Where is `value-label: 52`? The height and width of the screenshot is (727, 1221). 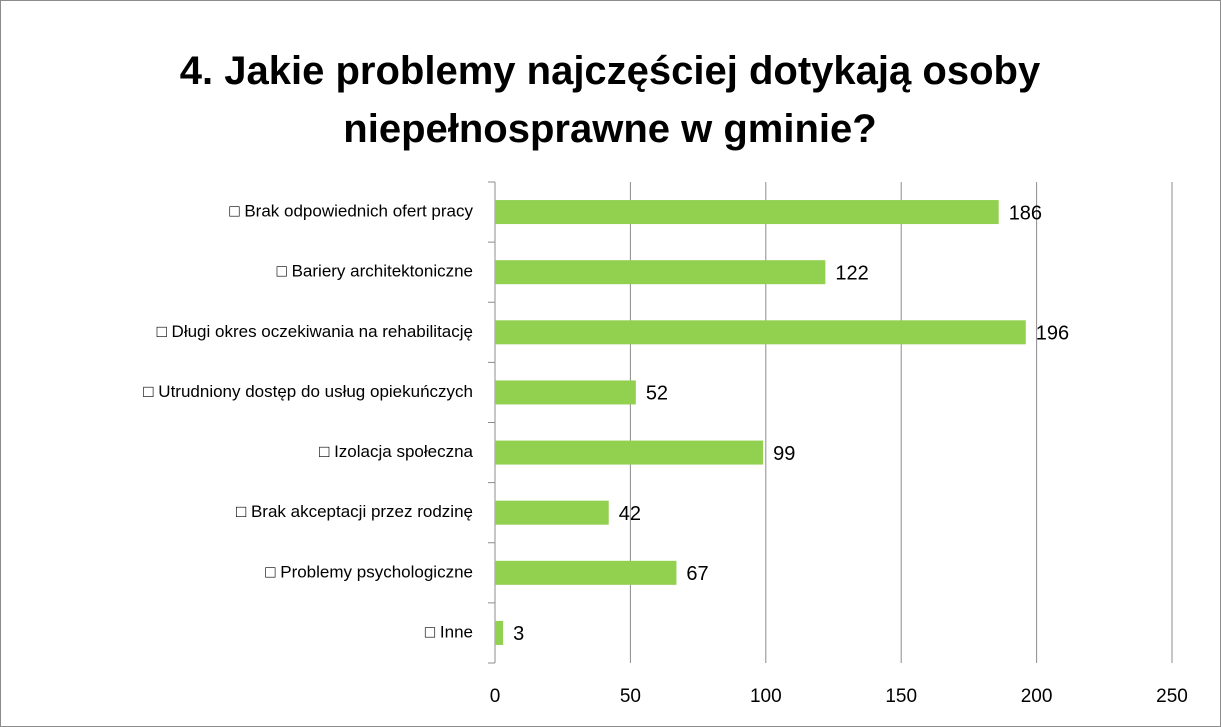 value-label: 52 is located at coordinates (657, 394).